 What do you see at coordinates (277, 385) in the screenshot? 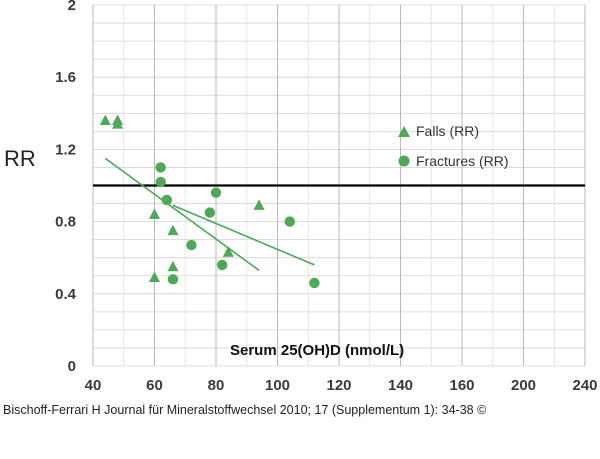
I see `x-tick-label: 100` at bounding box center [277, 385].